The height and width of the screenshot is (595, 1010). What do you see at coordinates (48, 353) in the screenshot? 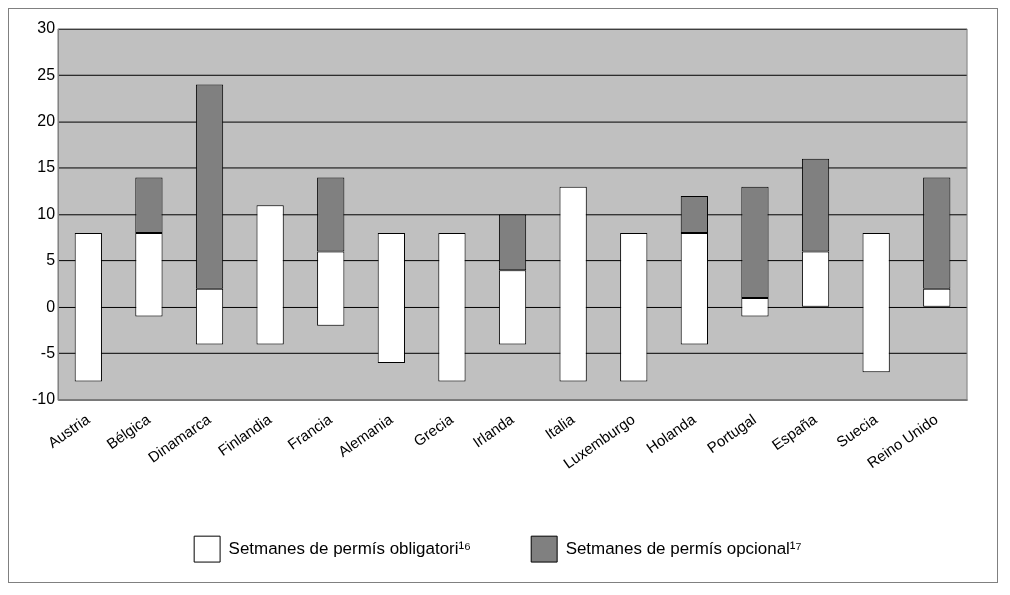
I see `y-tick-label: -5` at bounding box center [48, 353].